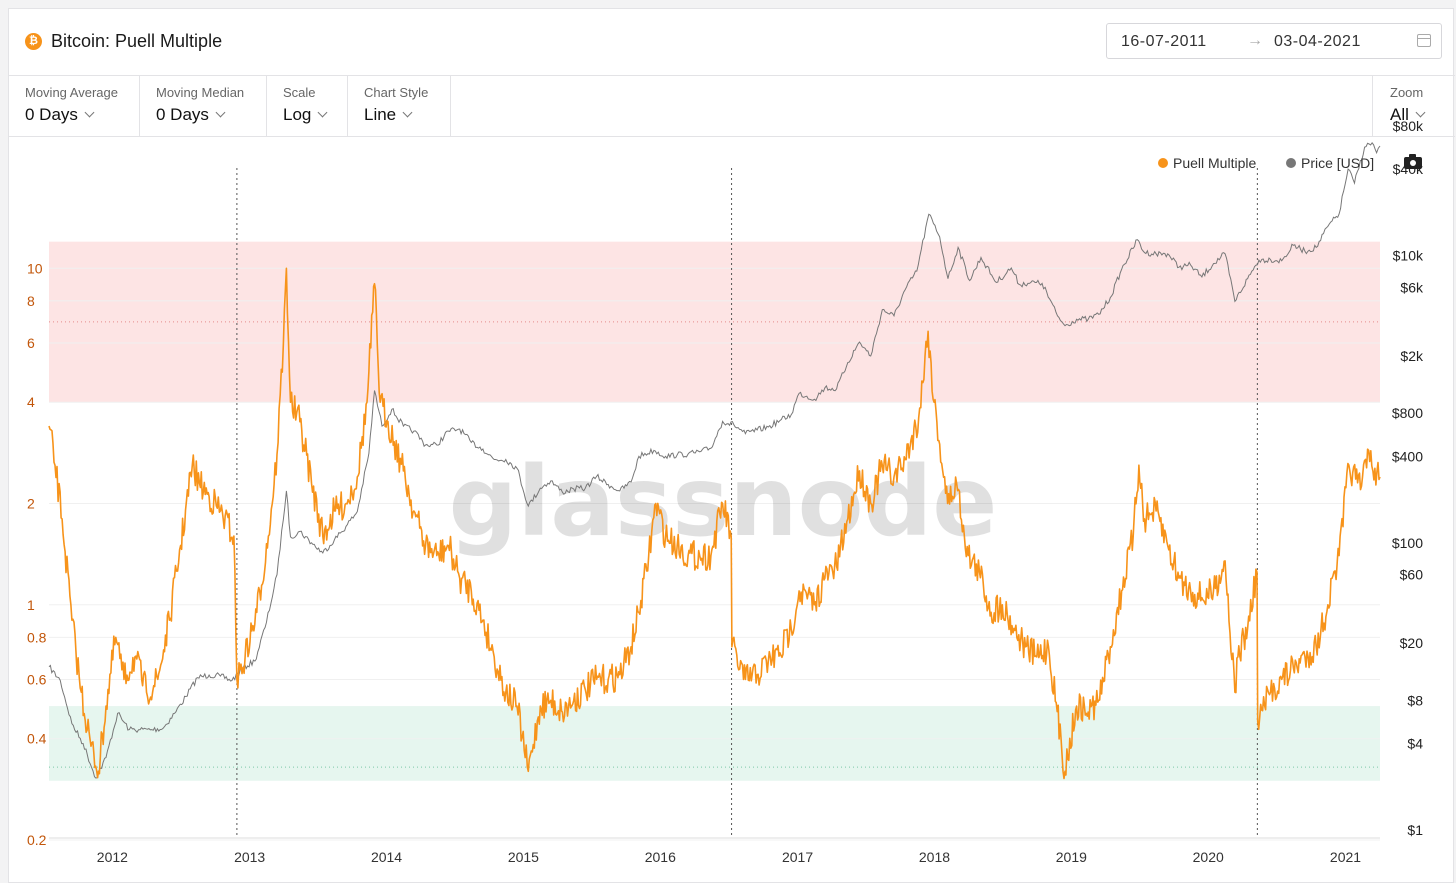 This screenshot has width=1456, height=883. Describe the element at coordinates (60, 115) in the screenshot. I see `moving-average-value: 0 Days` at that location.